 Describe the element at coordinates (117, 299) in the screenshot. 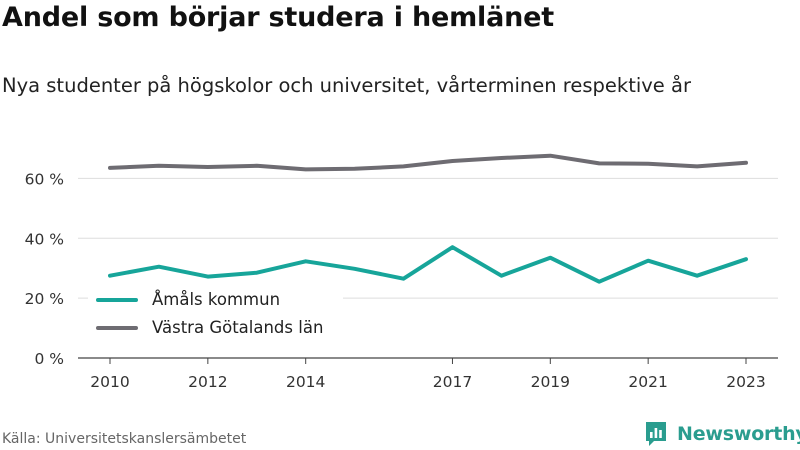

I see `legend-swatch-amal` at that location.